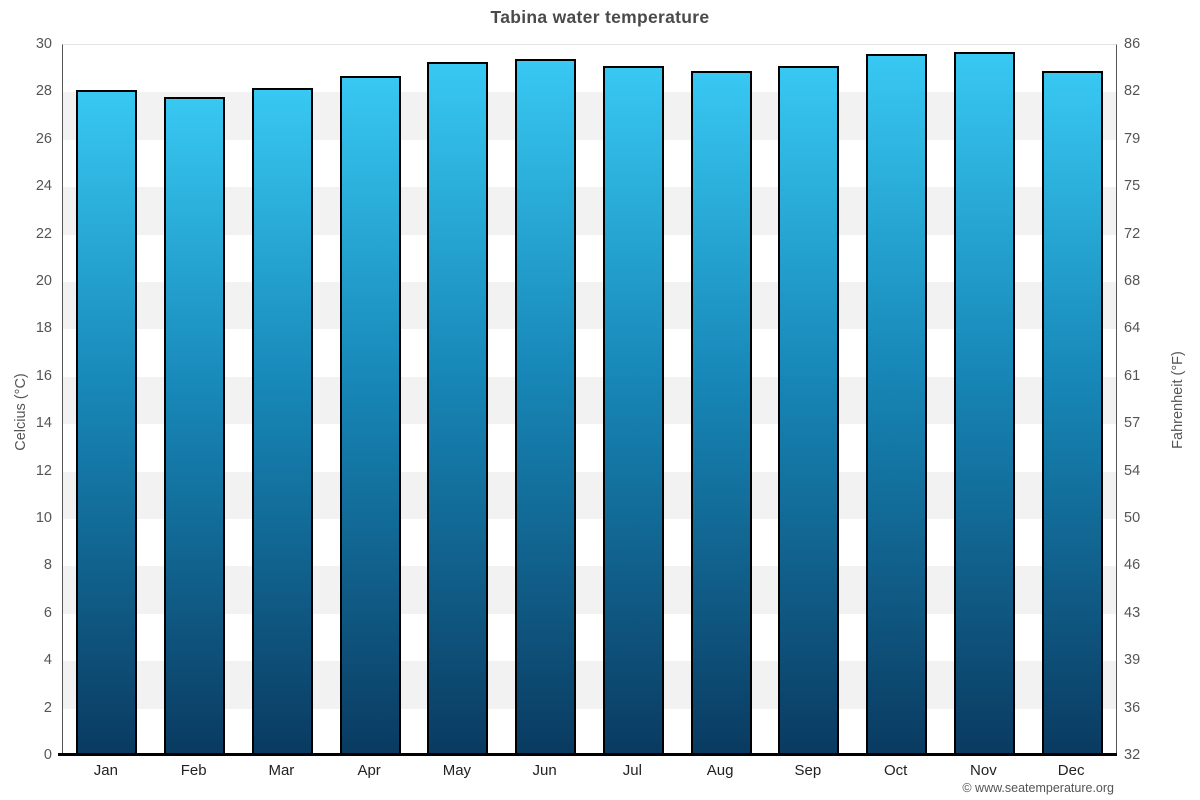  I want to click on fahrenheit-tick: 64, so click(1132, 328).